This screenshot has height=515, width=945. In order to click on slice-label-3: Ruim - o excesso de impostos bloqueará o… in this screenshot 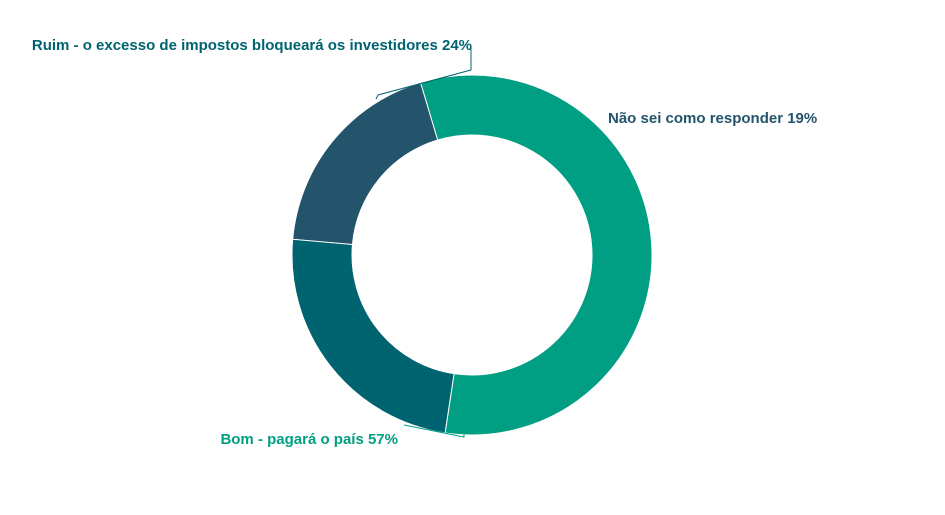, I will do `click(252, 45)`.